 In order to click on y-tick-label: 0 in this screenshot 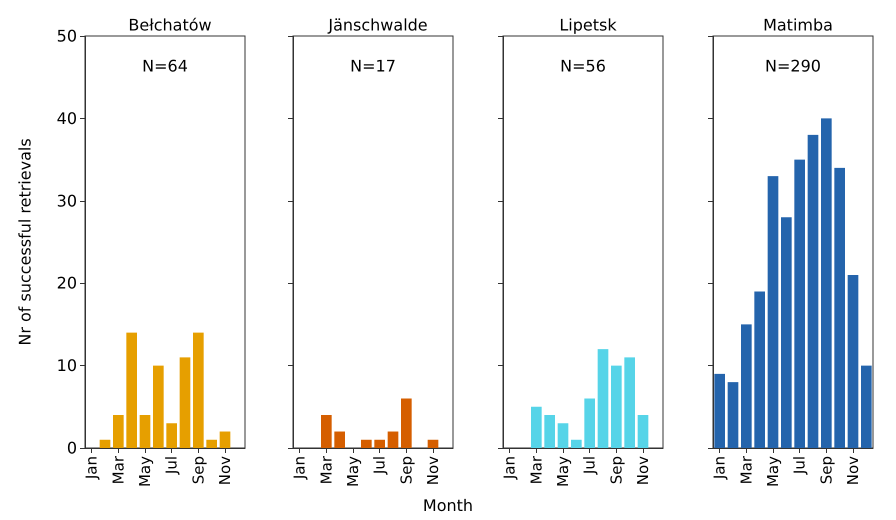, I will do `click(71, 448)`.